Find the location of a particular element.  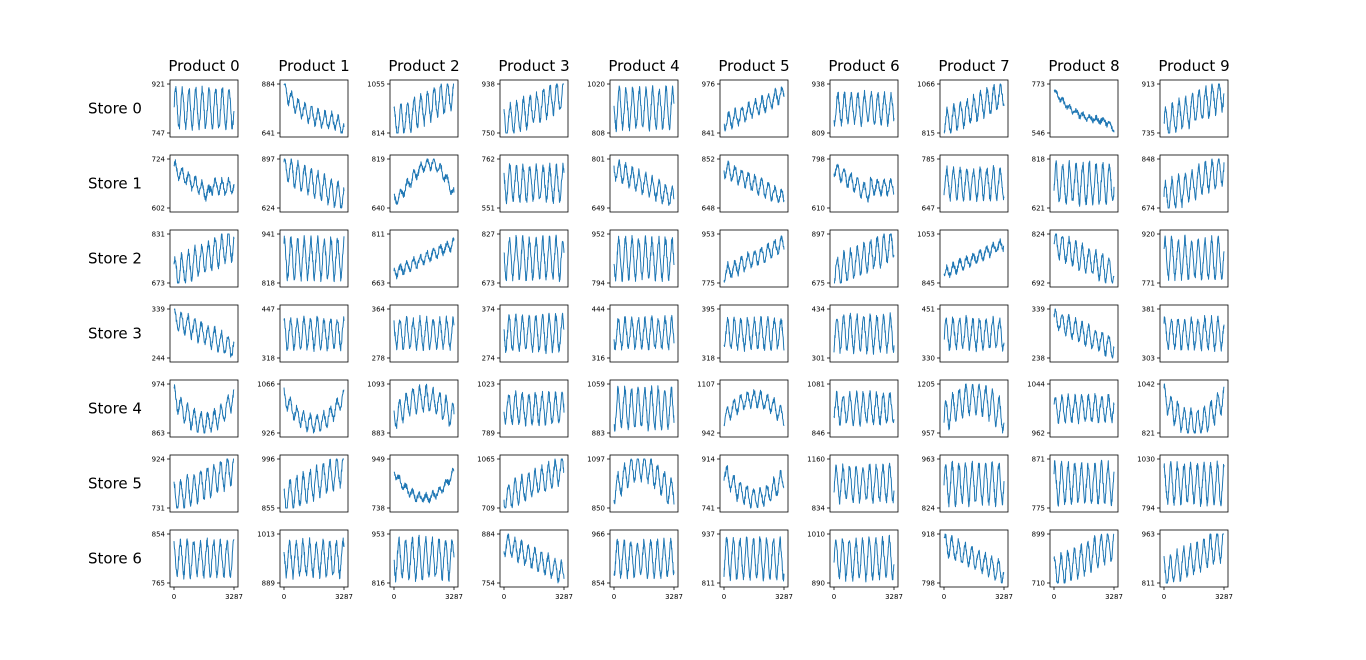

y-min-tick-label: 855 is located at coordinates (268, 509).